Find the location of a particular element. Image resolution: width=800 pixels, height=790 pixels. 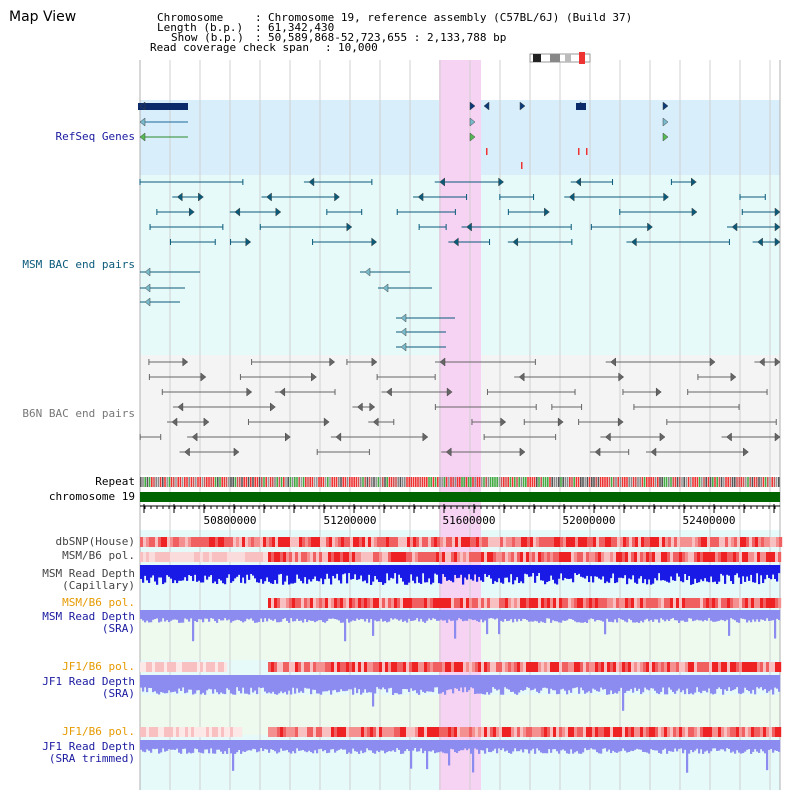

track-label-msm-bac: MSM BAC end pairs is located at coordinates (78, 264).